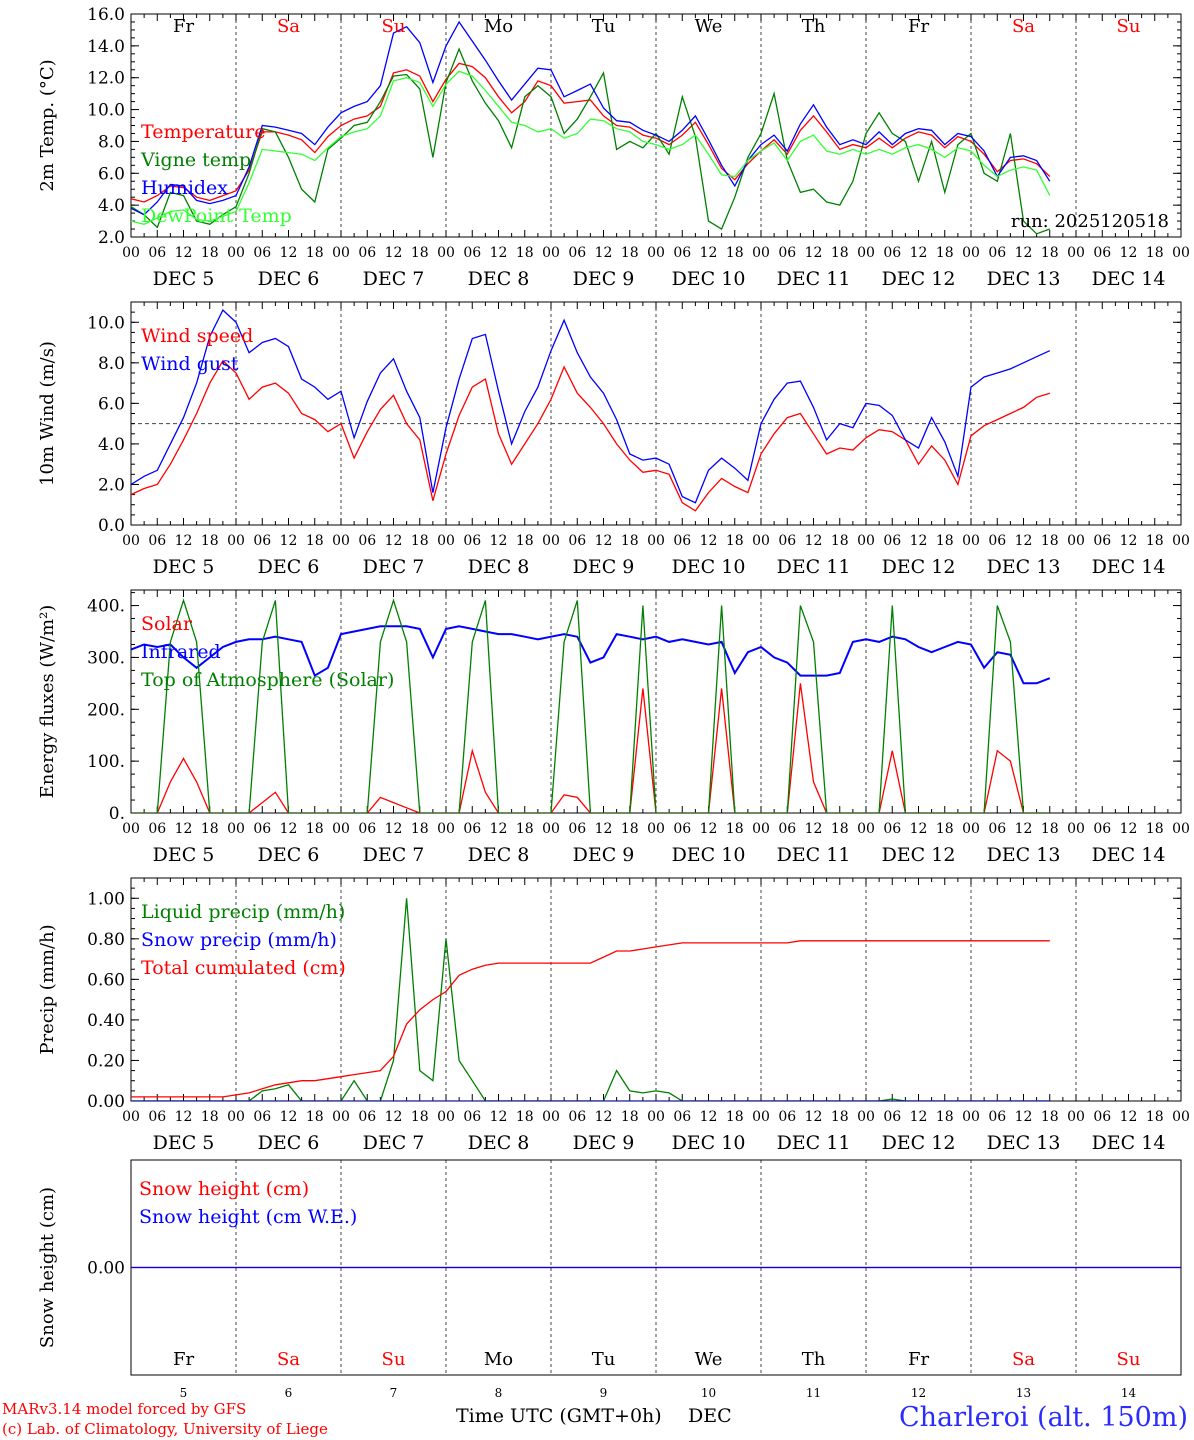 Image resolution: width=1194 pixels, height=1440 pixels. What do you see at coordinates (106, 899) in the screenshot?
I see `y-tick-label: 1.00` at bounding box center [106, 899].